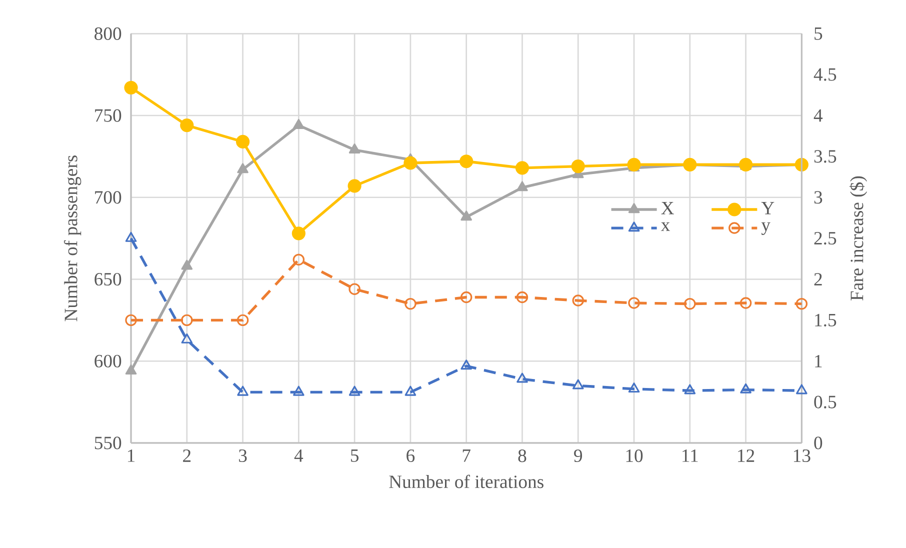  What do you see at coordinates (767, 208) in the screenshot?
I see `legend-label: Y` at bounding box center [767, 208].